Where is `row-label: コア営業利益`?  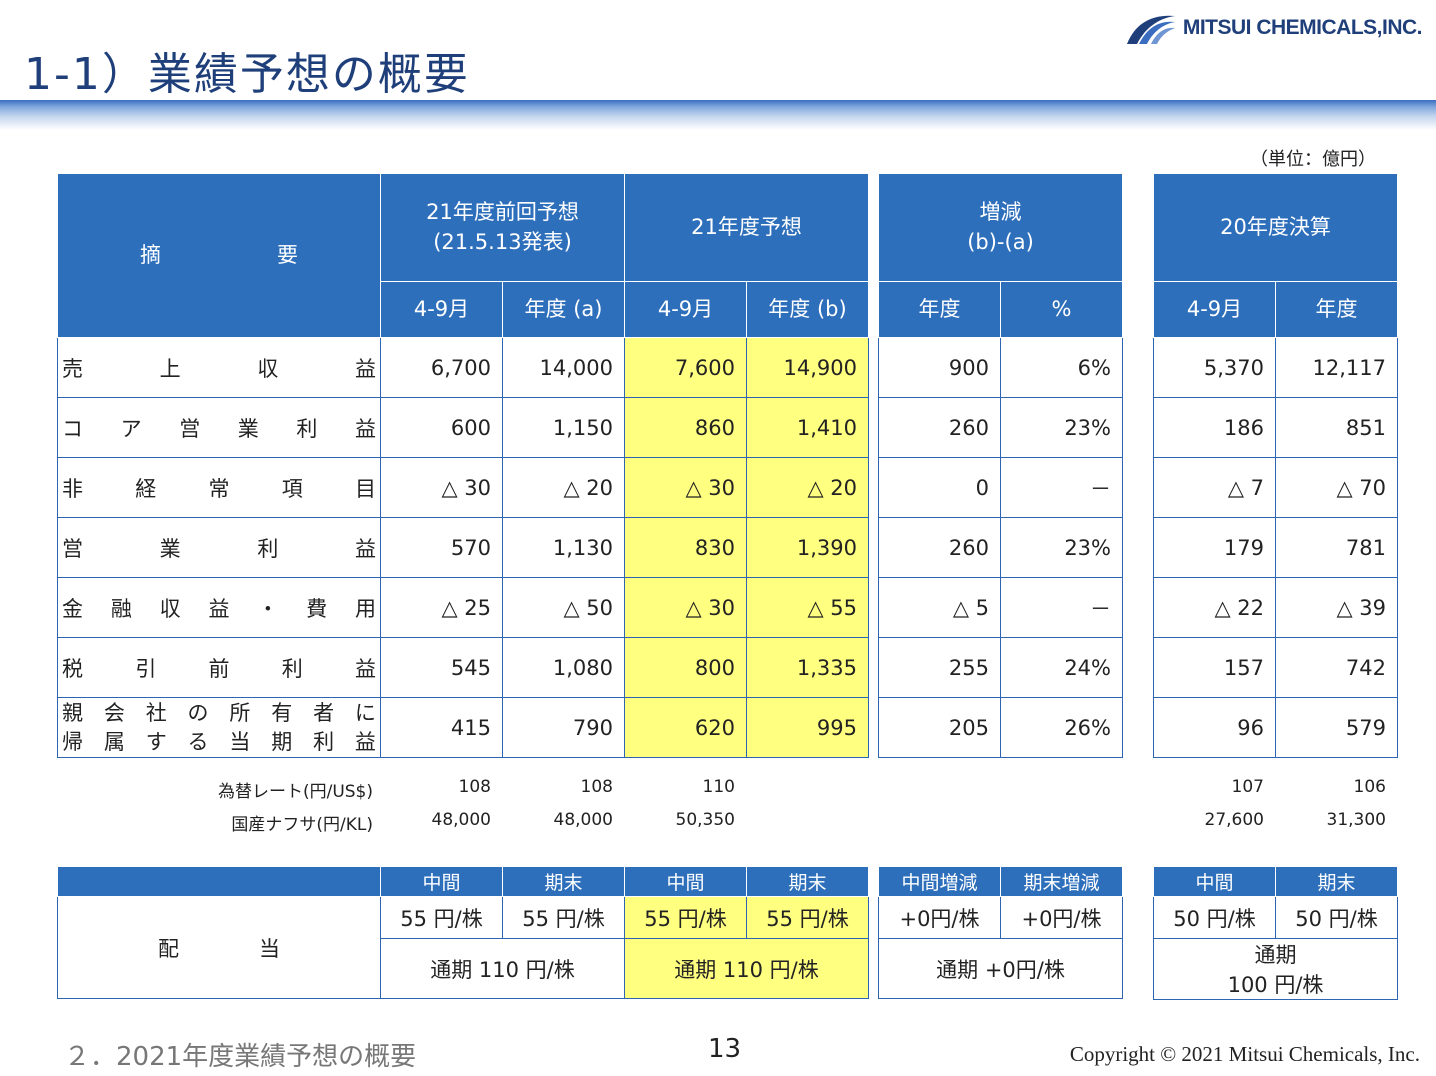 row-label: コア営業利益 is located at coordinates (219, 427).